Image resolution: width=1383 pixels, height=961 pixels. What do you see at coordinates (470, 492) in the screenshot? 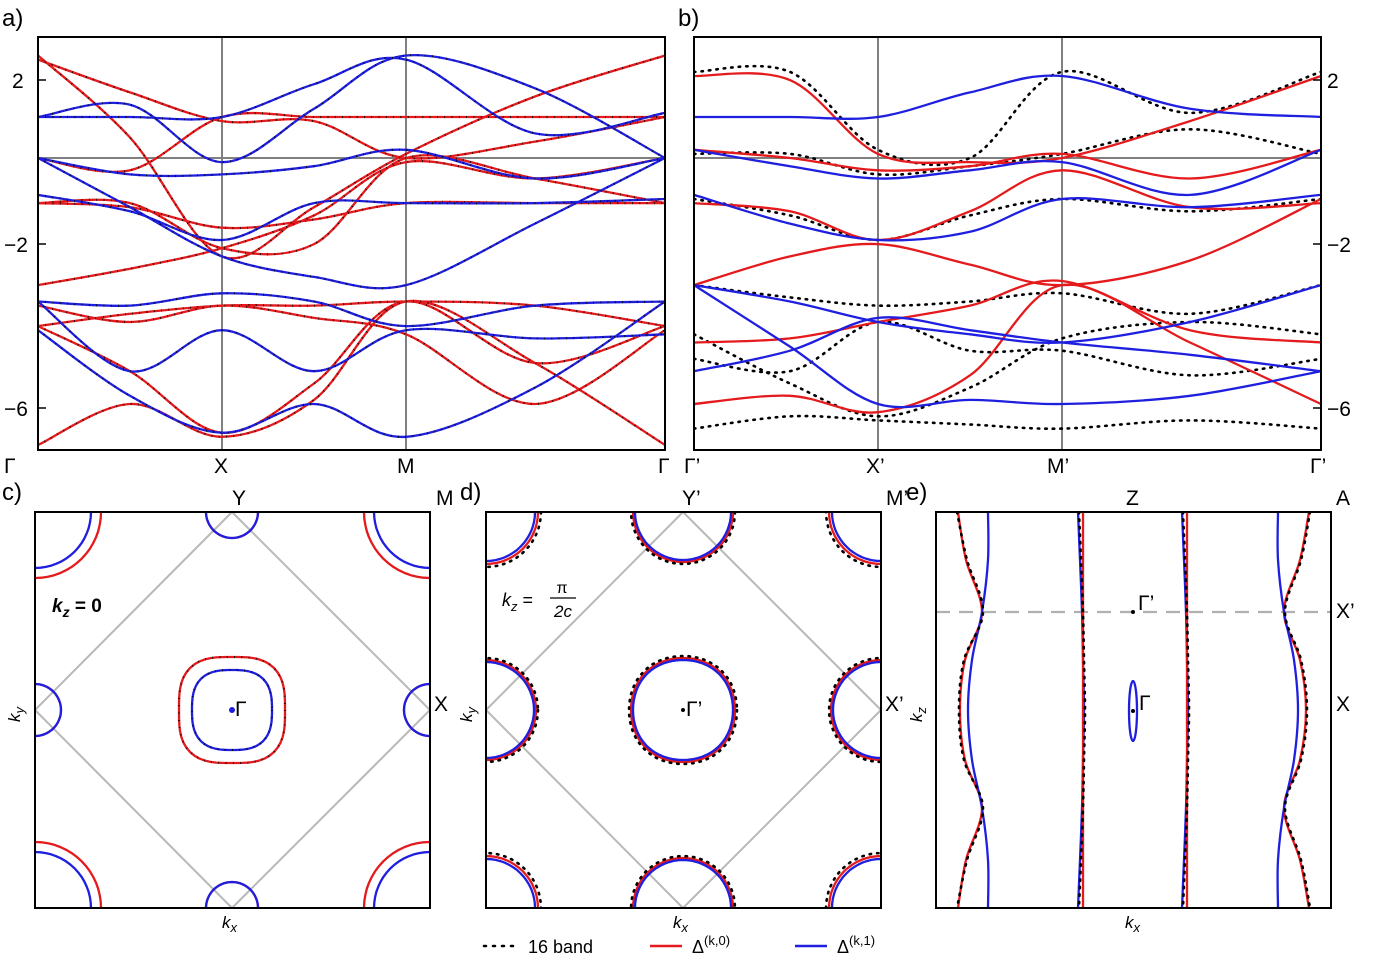
I see `panel-label-d: d)` at bounding box center [470, 492].